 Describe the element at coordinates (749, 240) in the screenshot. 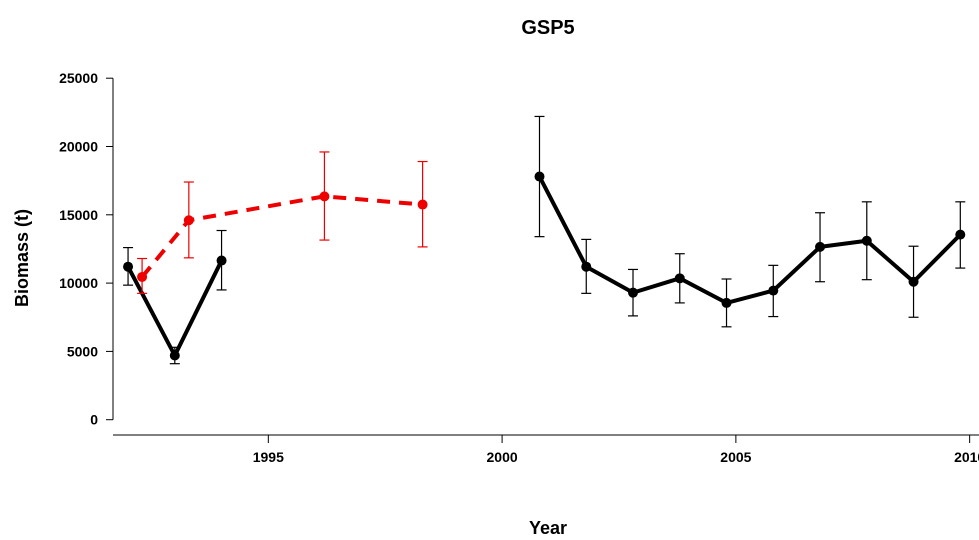

I see `series-line-solid` at that location.